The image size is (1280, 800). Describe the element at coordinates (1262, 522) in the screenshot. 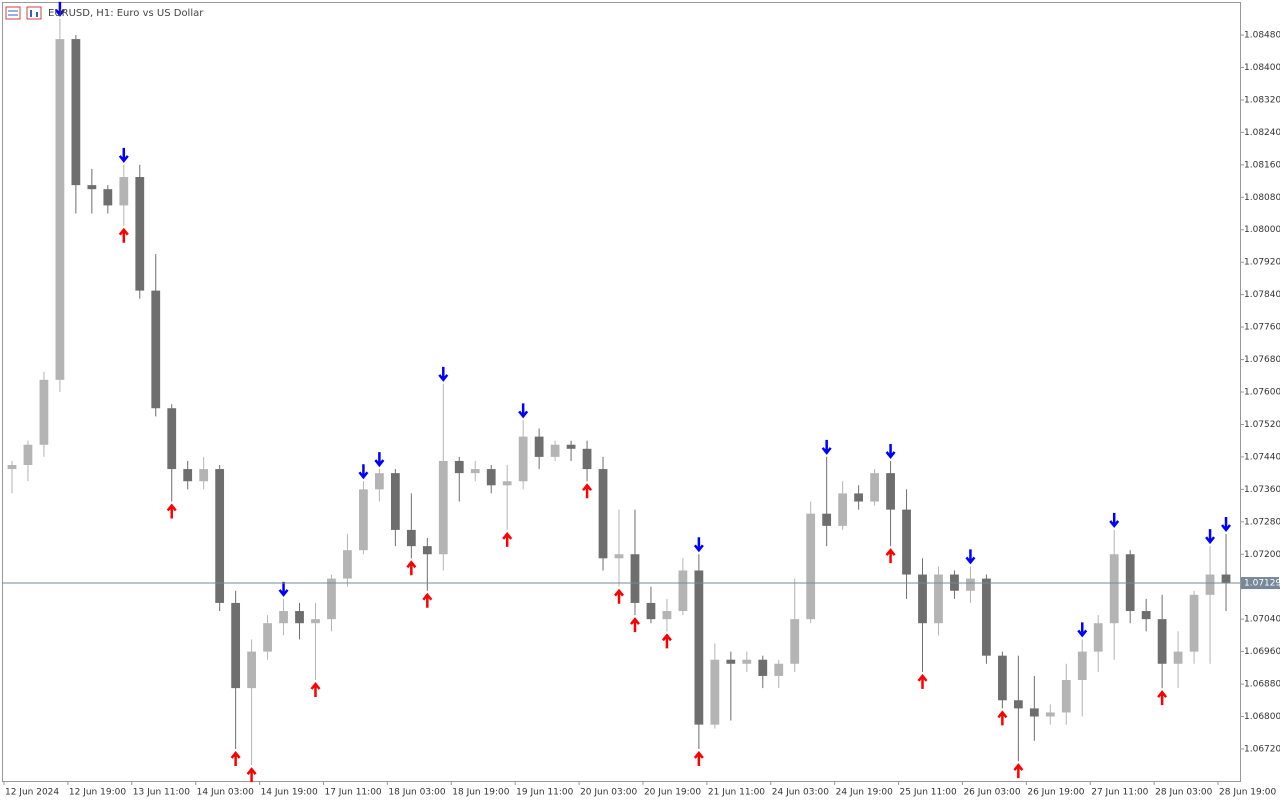

I see `y-tick-label: 1.07280` at that location.